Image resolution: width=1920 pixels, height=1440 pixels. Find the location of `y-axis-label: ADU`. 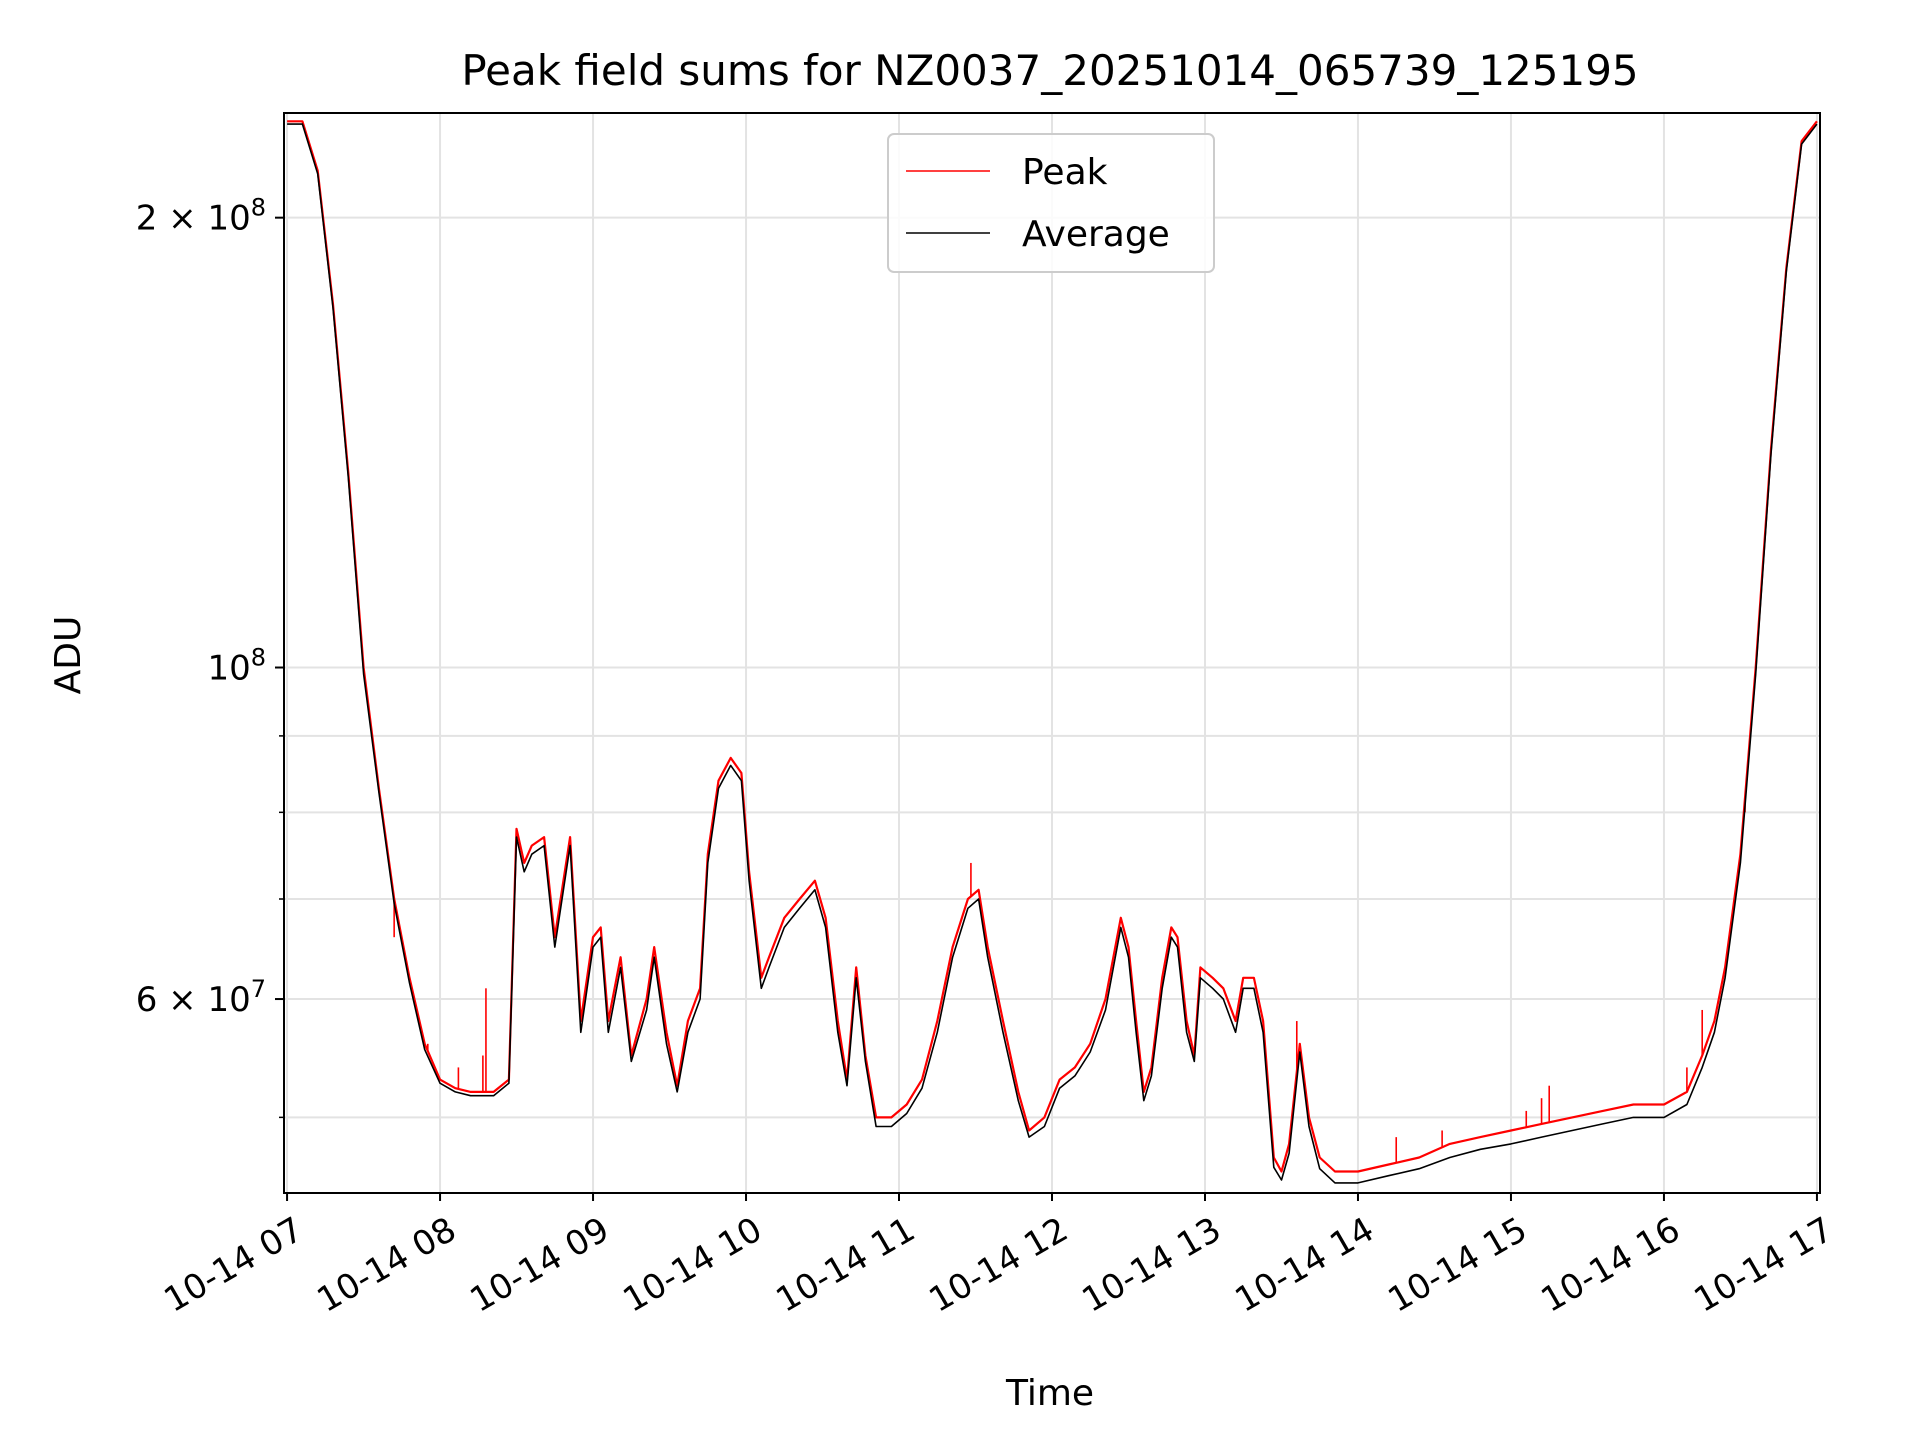

y-axis-label: ADU is located at coordinates (68, 655).